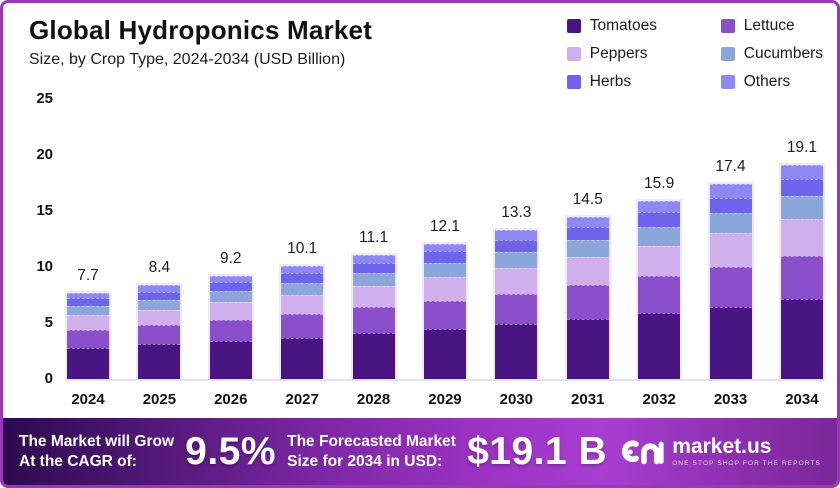 The height and width of the screenshot is (488, 840). I want to click on bar-column: 12.1, so click(444, 298).